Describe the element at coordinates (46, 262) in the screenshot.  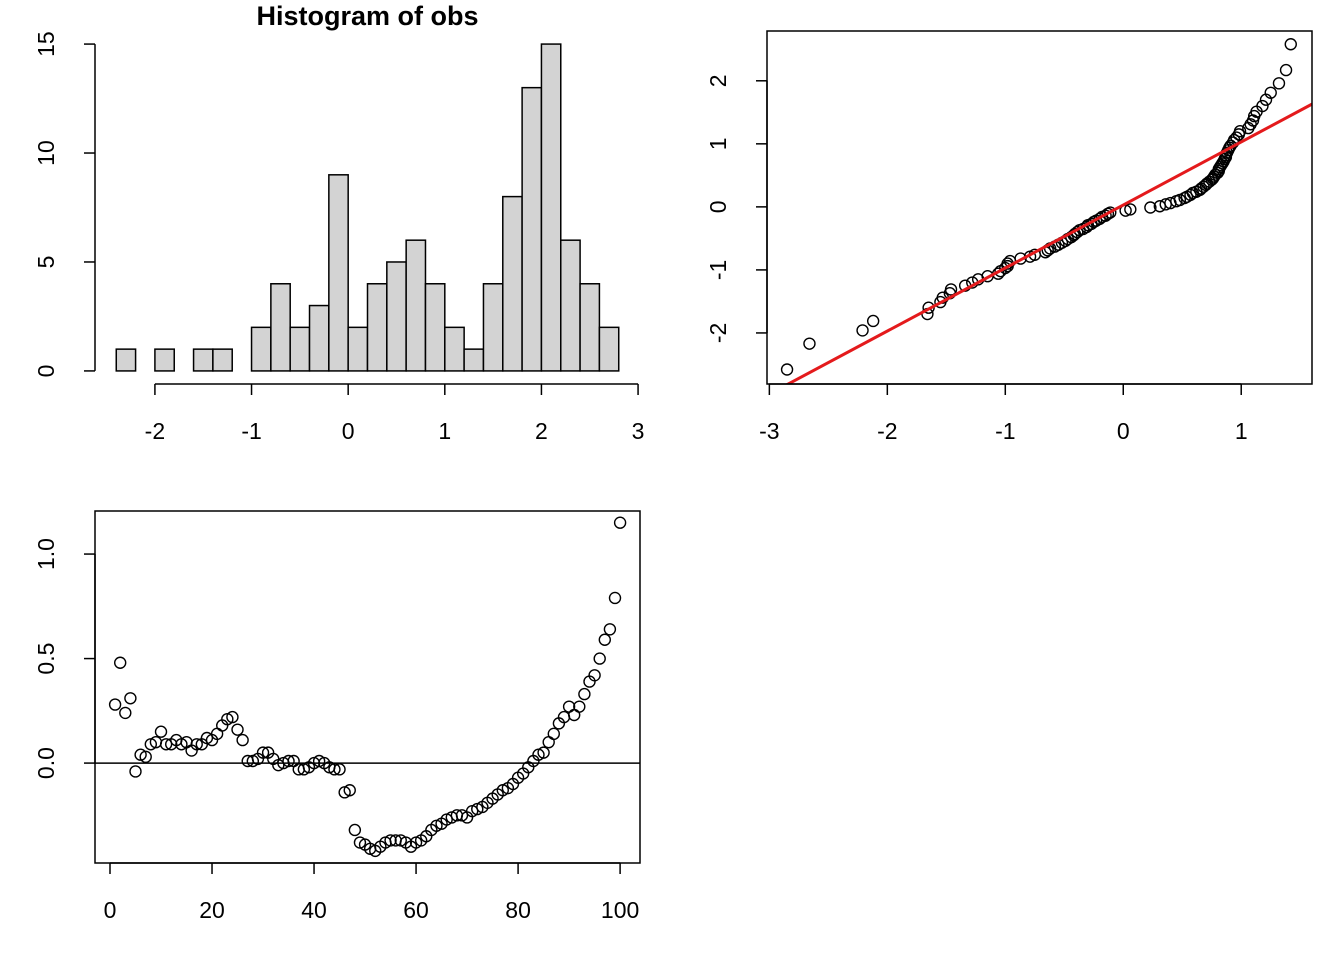
I see `y-tick-label: 5` at that location.